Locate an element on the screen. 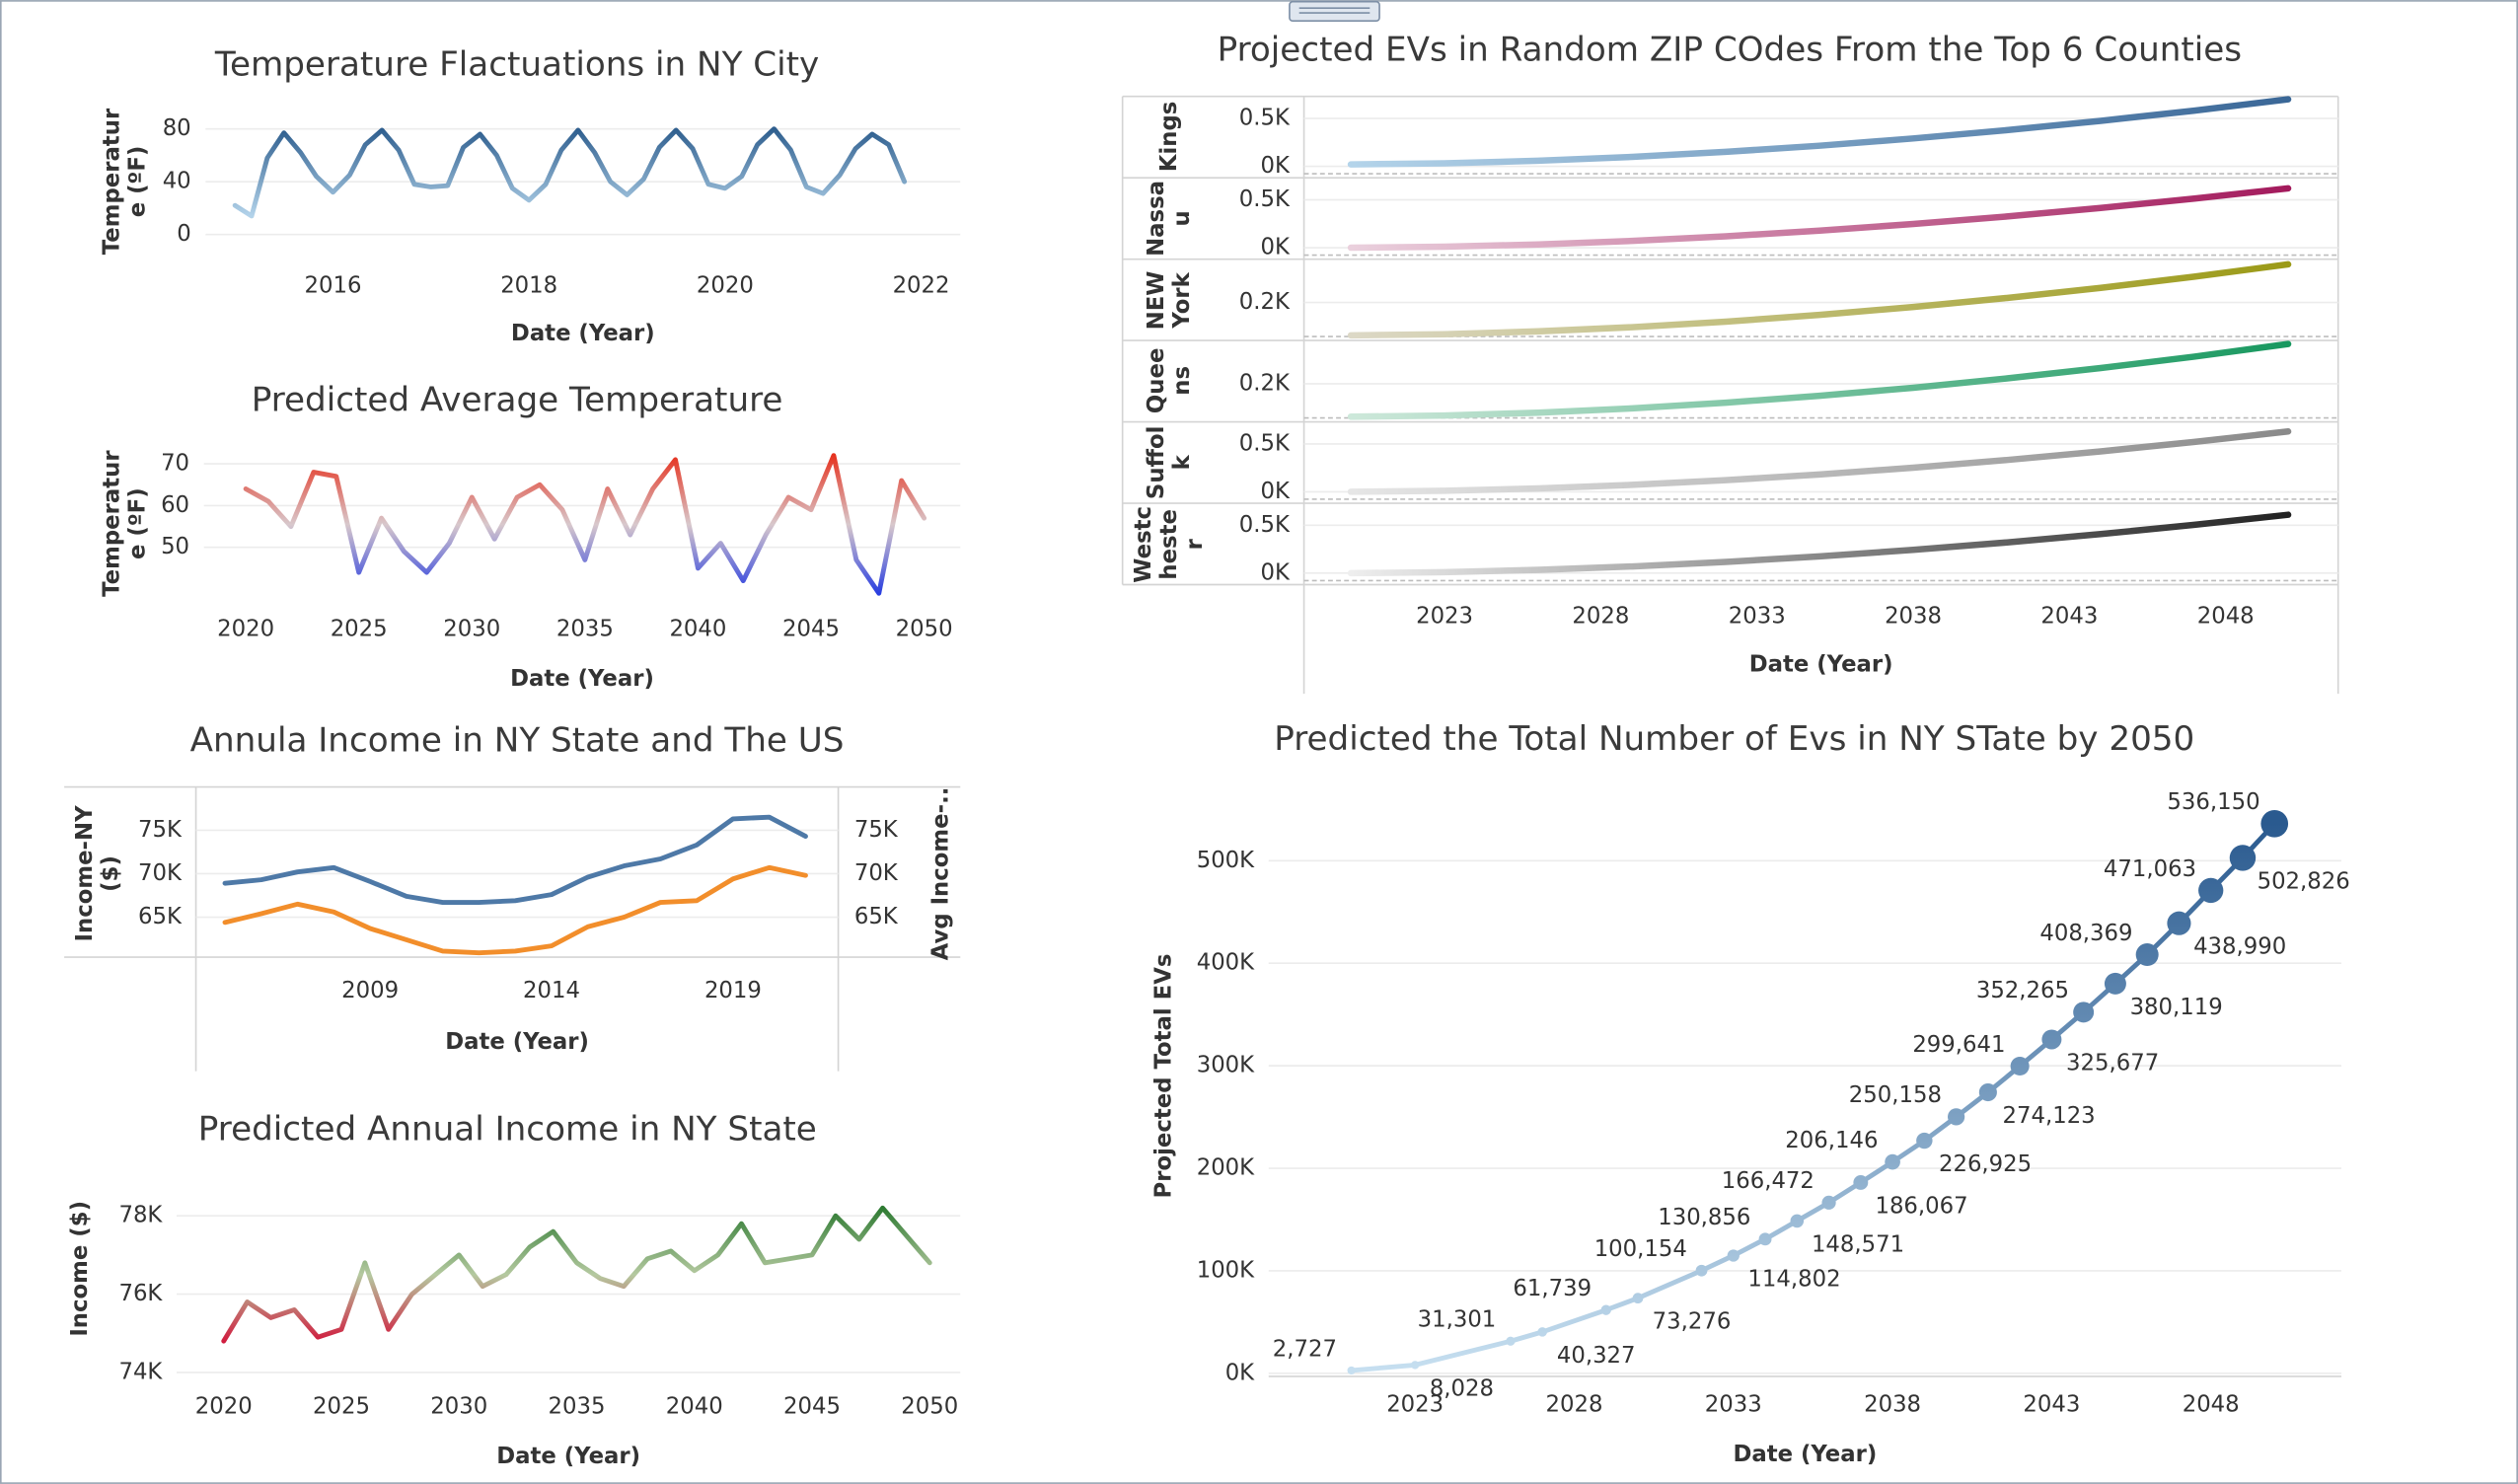  axis-title-box: Suffolk is located at coordinates (1169, 462).